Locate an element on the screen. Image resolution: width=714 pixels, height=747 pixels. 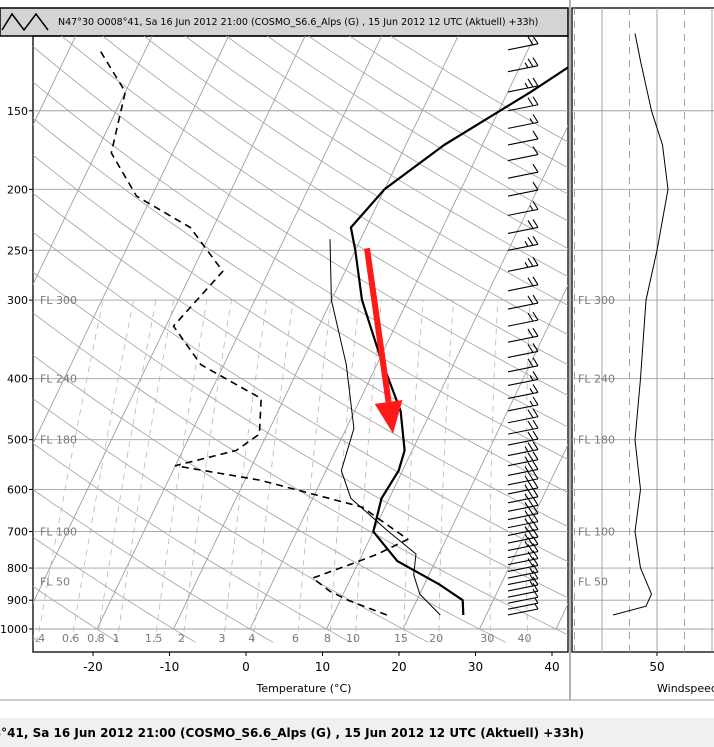
header-bar is located at coordinates (284, 22).